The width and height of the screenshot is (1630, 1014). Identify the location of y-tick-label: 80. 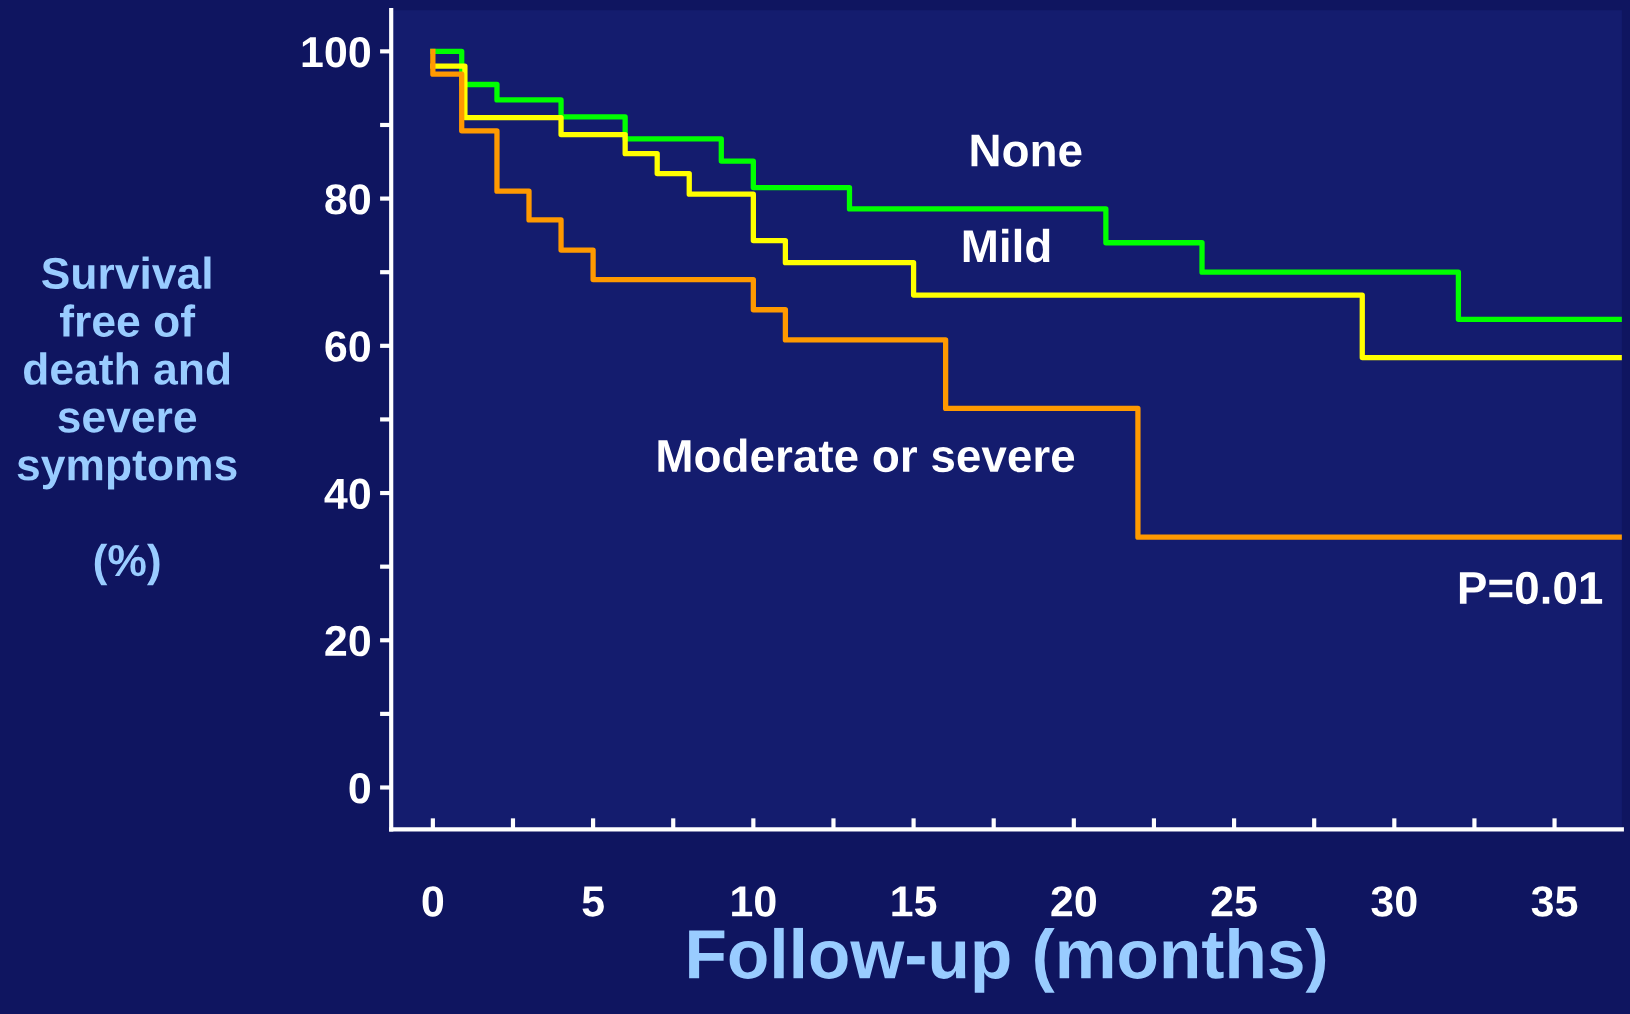
(347, 199).